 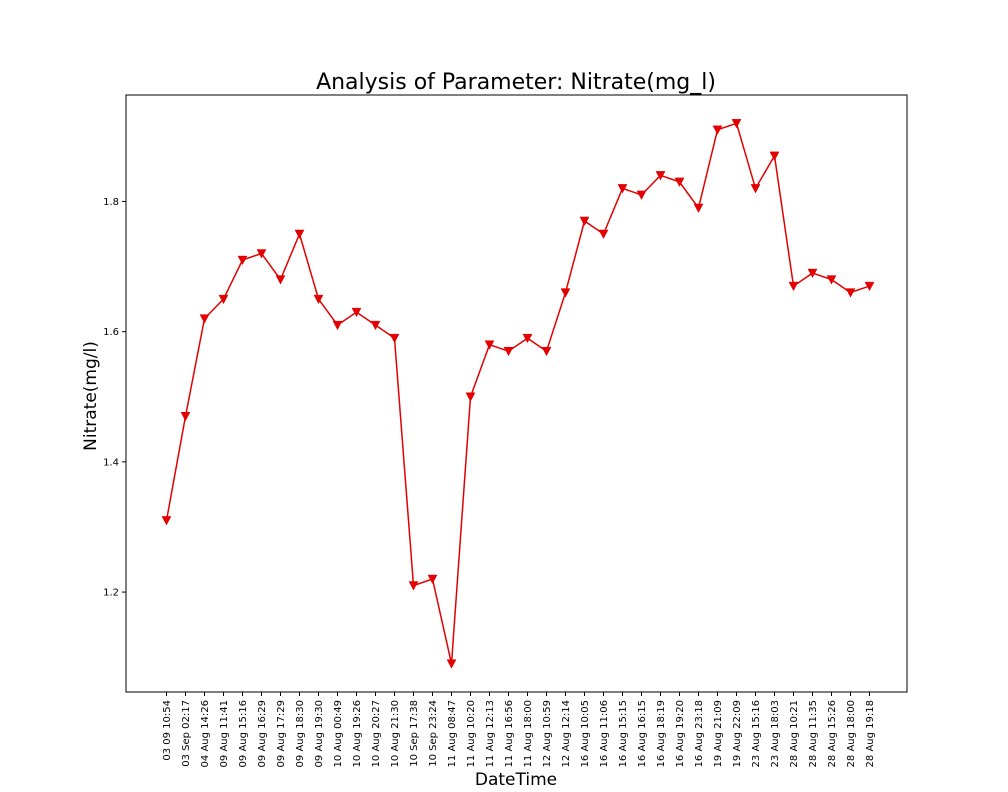 I want to click on x-tick-label: 19 Aug 21:09, so click(x=718, y=733).